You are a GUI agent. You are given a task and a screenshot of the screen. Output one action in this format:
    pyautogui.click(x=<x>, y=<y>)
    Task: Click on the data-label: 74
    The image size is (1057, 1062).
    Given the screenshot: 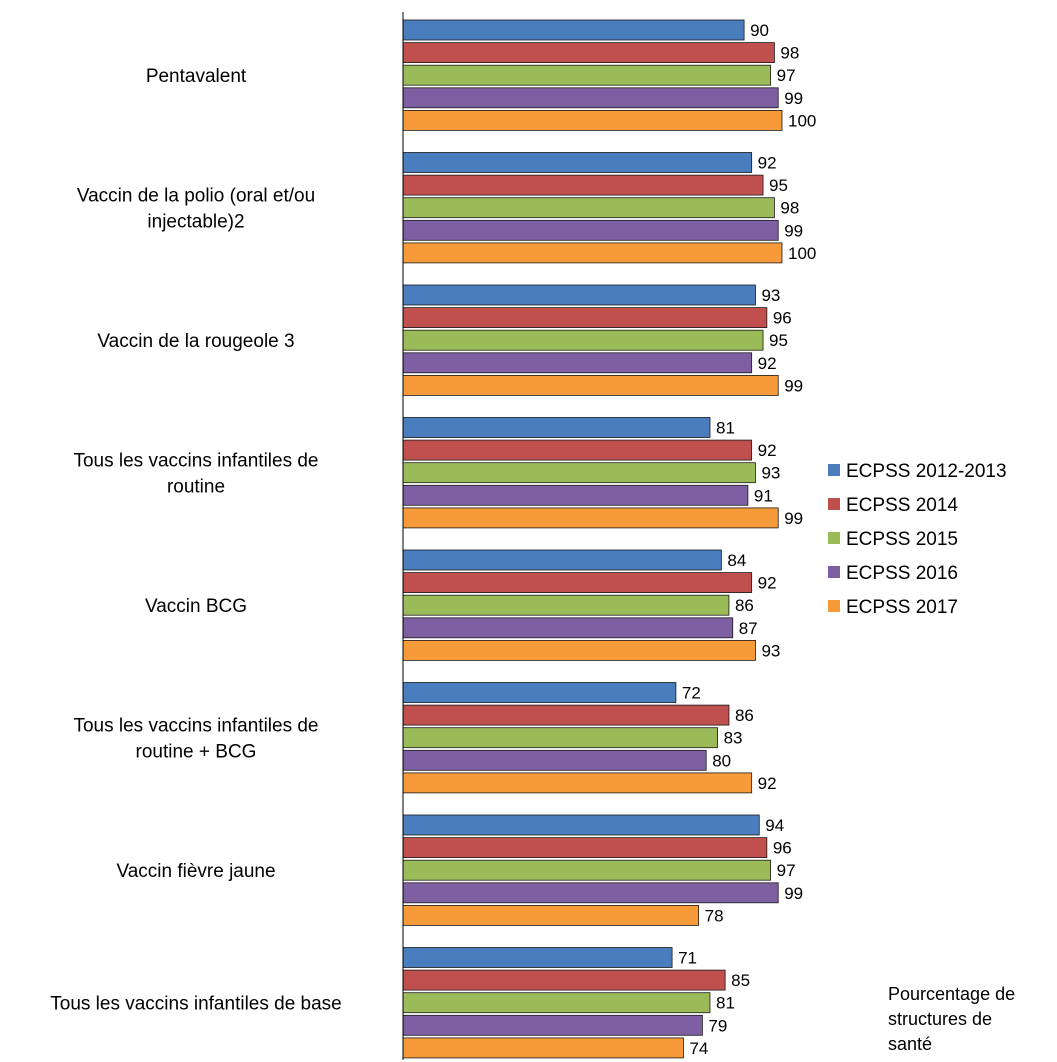 What is the action you would take?
    pyautogui.click(x=698, y=1048)
    